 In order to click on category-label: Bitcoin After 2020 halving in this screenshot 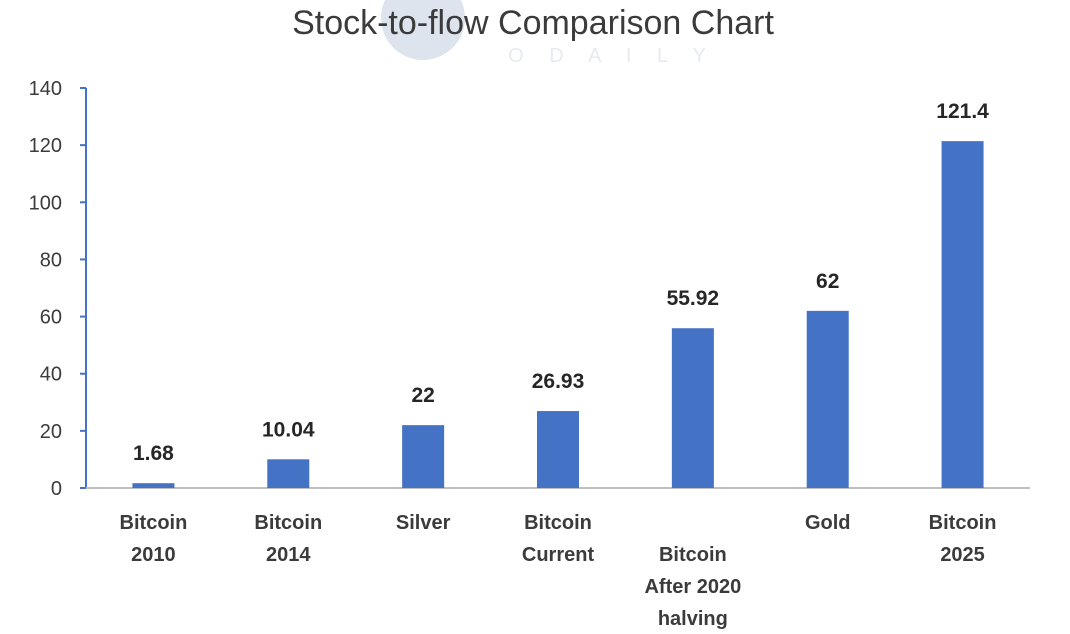, I will do `click(692, 586)`.